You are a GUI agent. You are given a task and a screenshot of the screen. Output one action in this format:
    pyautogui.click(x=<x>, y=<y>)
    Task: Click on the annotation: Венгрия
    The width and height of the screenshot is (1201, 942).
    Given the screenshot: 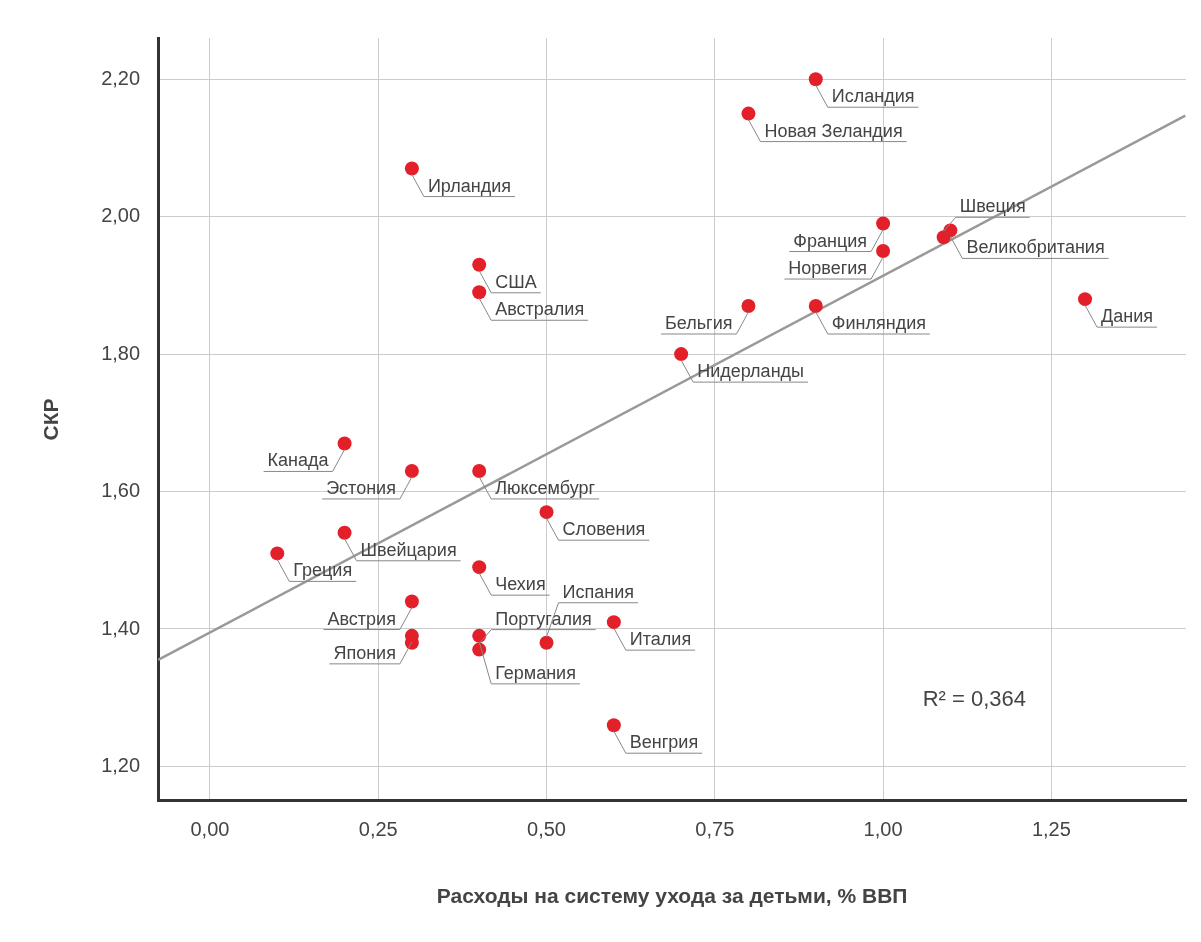 What is the action you would take?
    pyautogui.click(x=664, y=742)
    